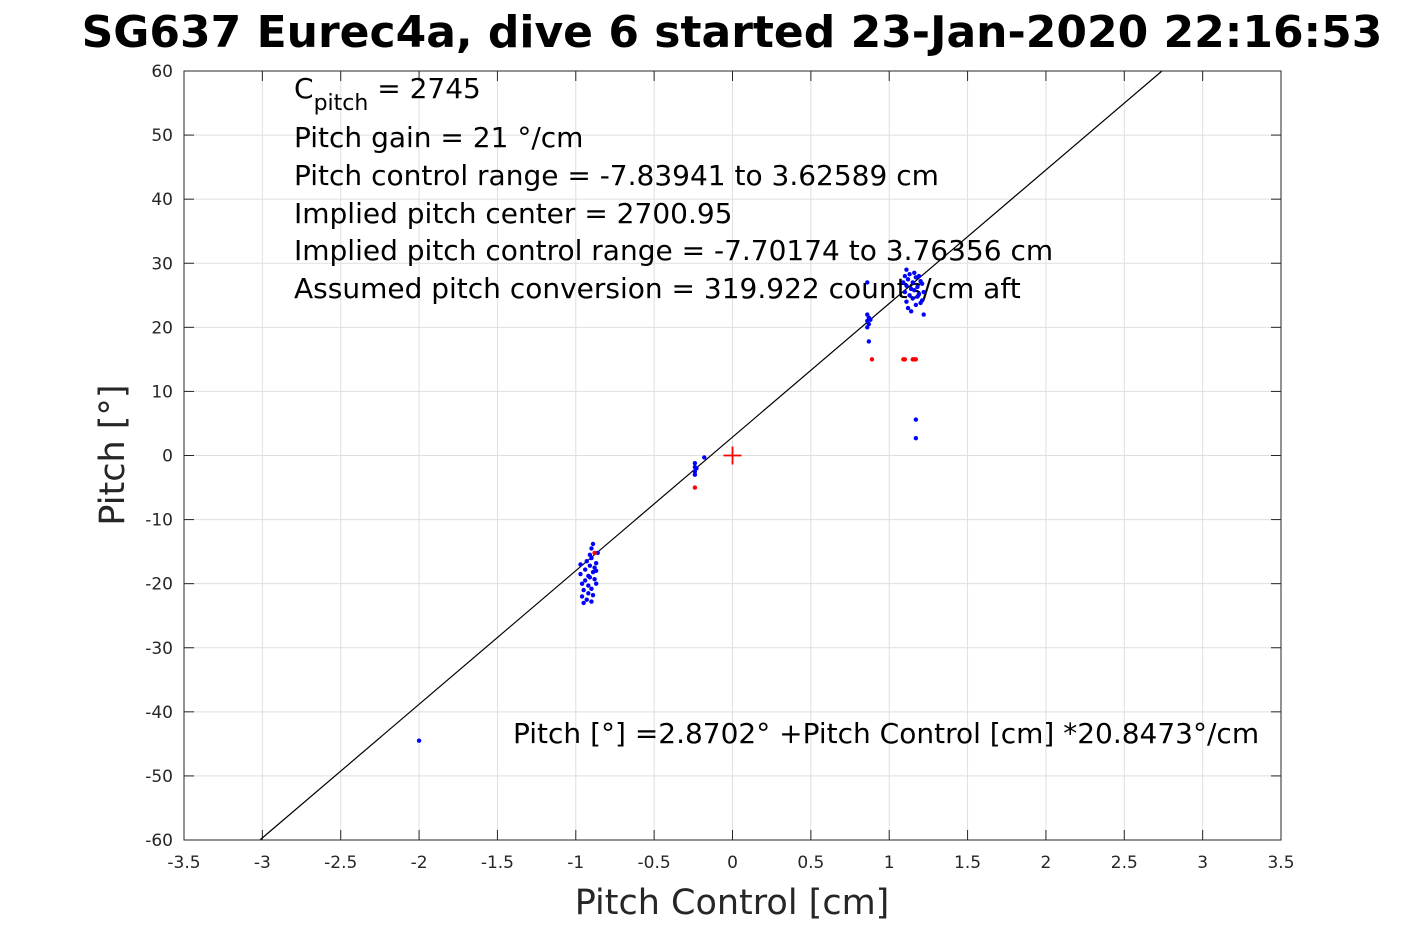 The height and width of the screenshot is (949, 1417). I want to click on x-tick-label: 1, so click(889, 863).